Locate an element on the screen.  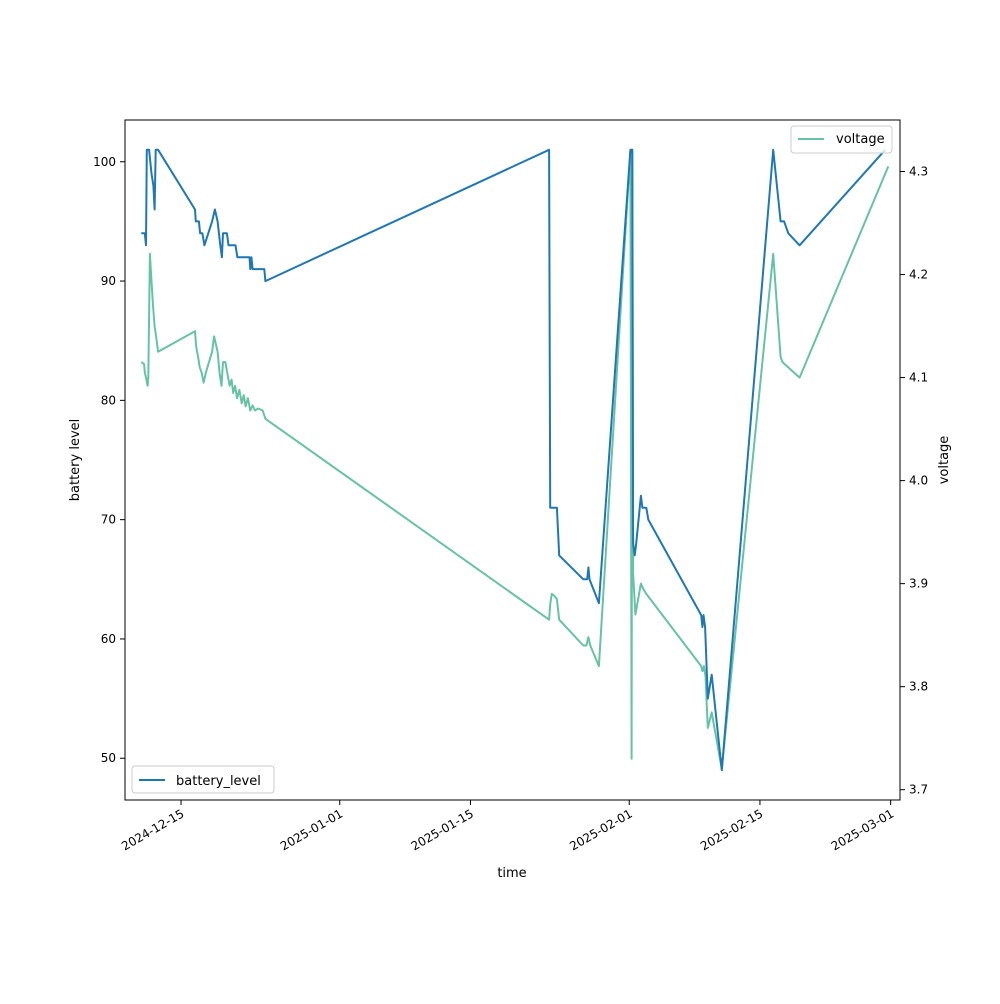
left-y-tick-label: 80 is located at coordinates (108, 400).